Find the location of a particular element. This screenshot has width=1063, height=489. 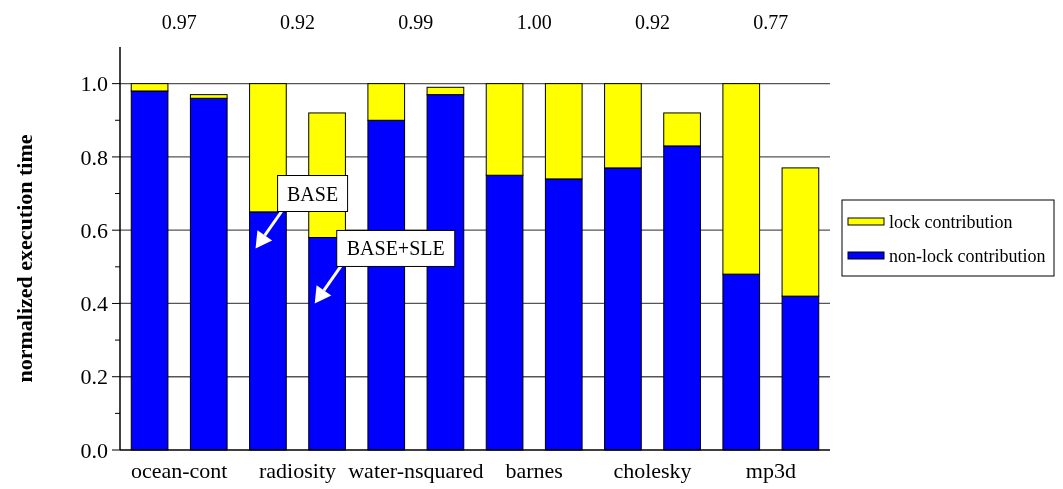

x-tick-label: barnes is located at coordinates (534, 470).